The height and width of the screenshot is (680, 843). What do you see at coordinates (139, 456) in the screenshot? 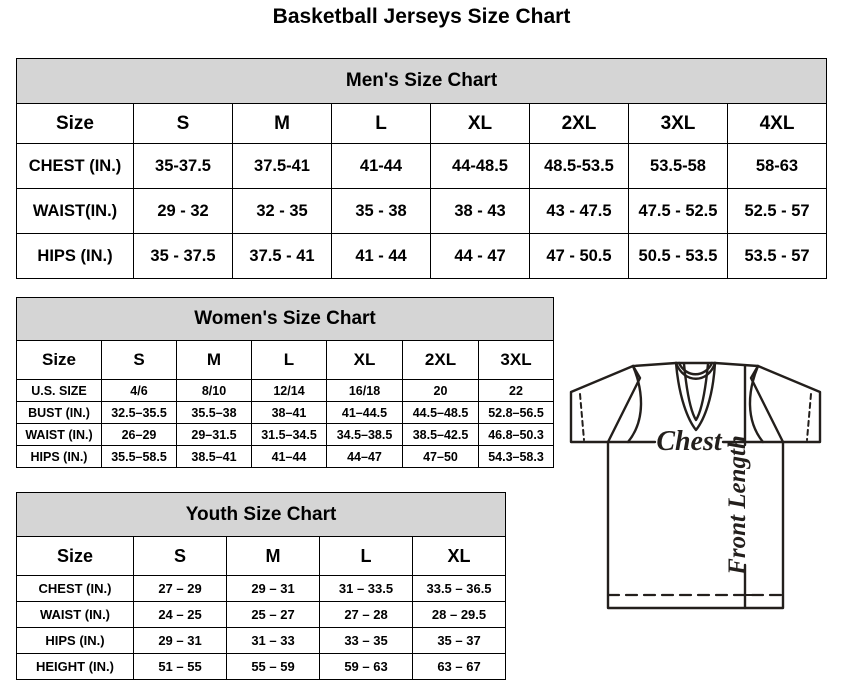
I see `womens-hips-s: 35.5–58.5` at bounding box center [139, 456].